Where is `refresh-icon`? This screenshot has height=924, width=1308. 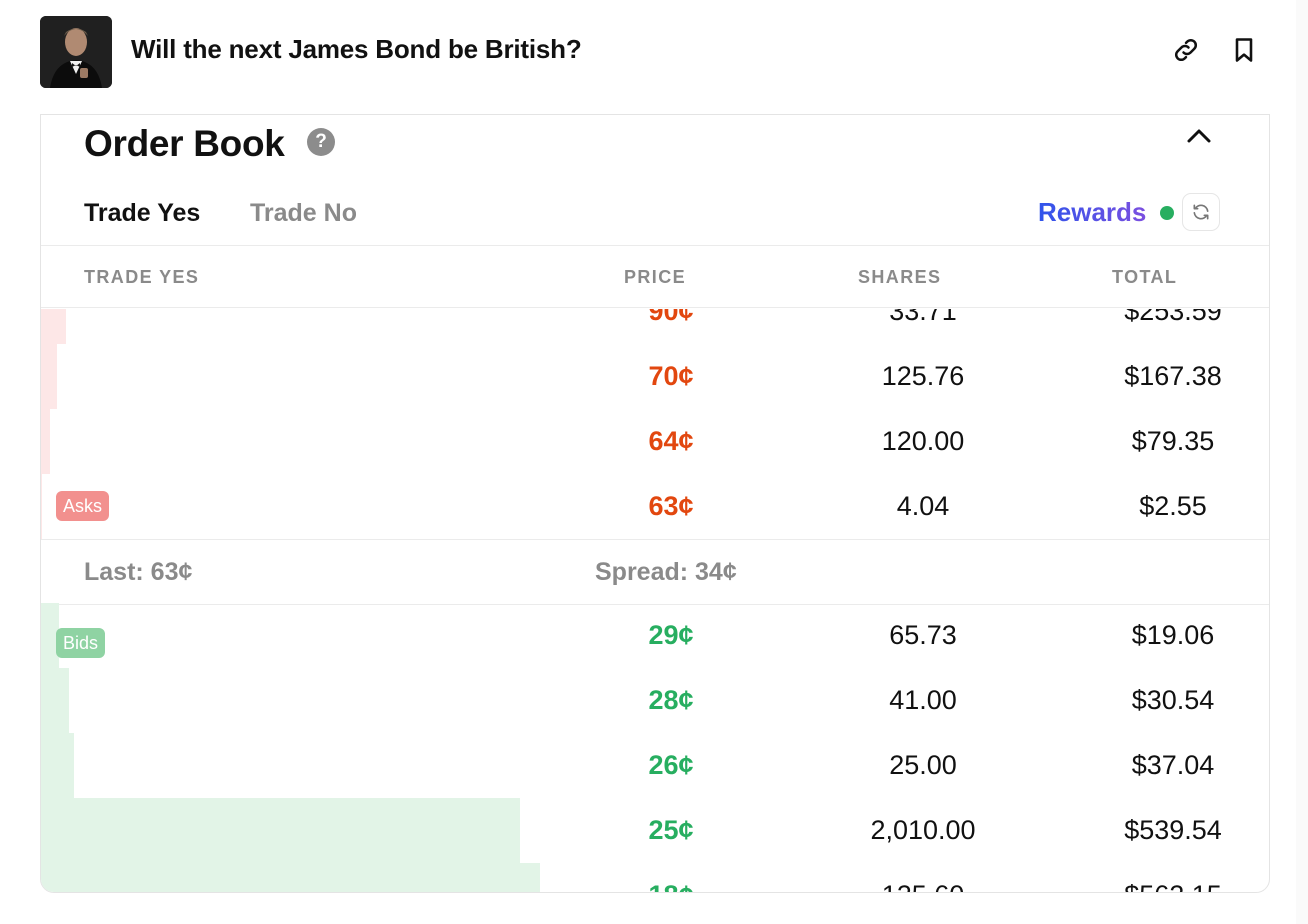
refresh-icon is located at coordinates (1201, 212).